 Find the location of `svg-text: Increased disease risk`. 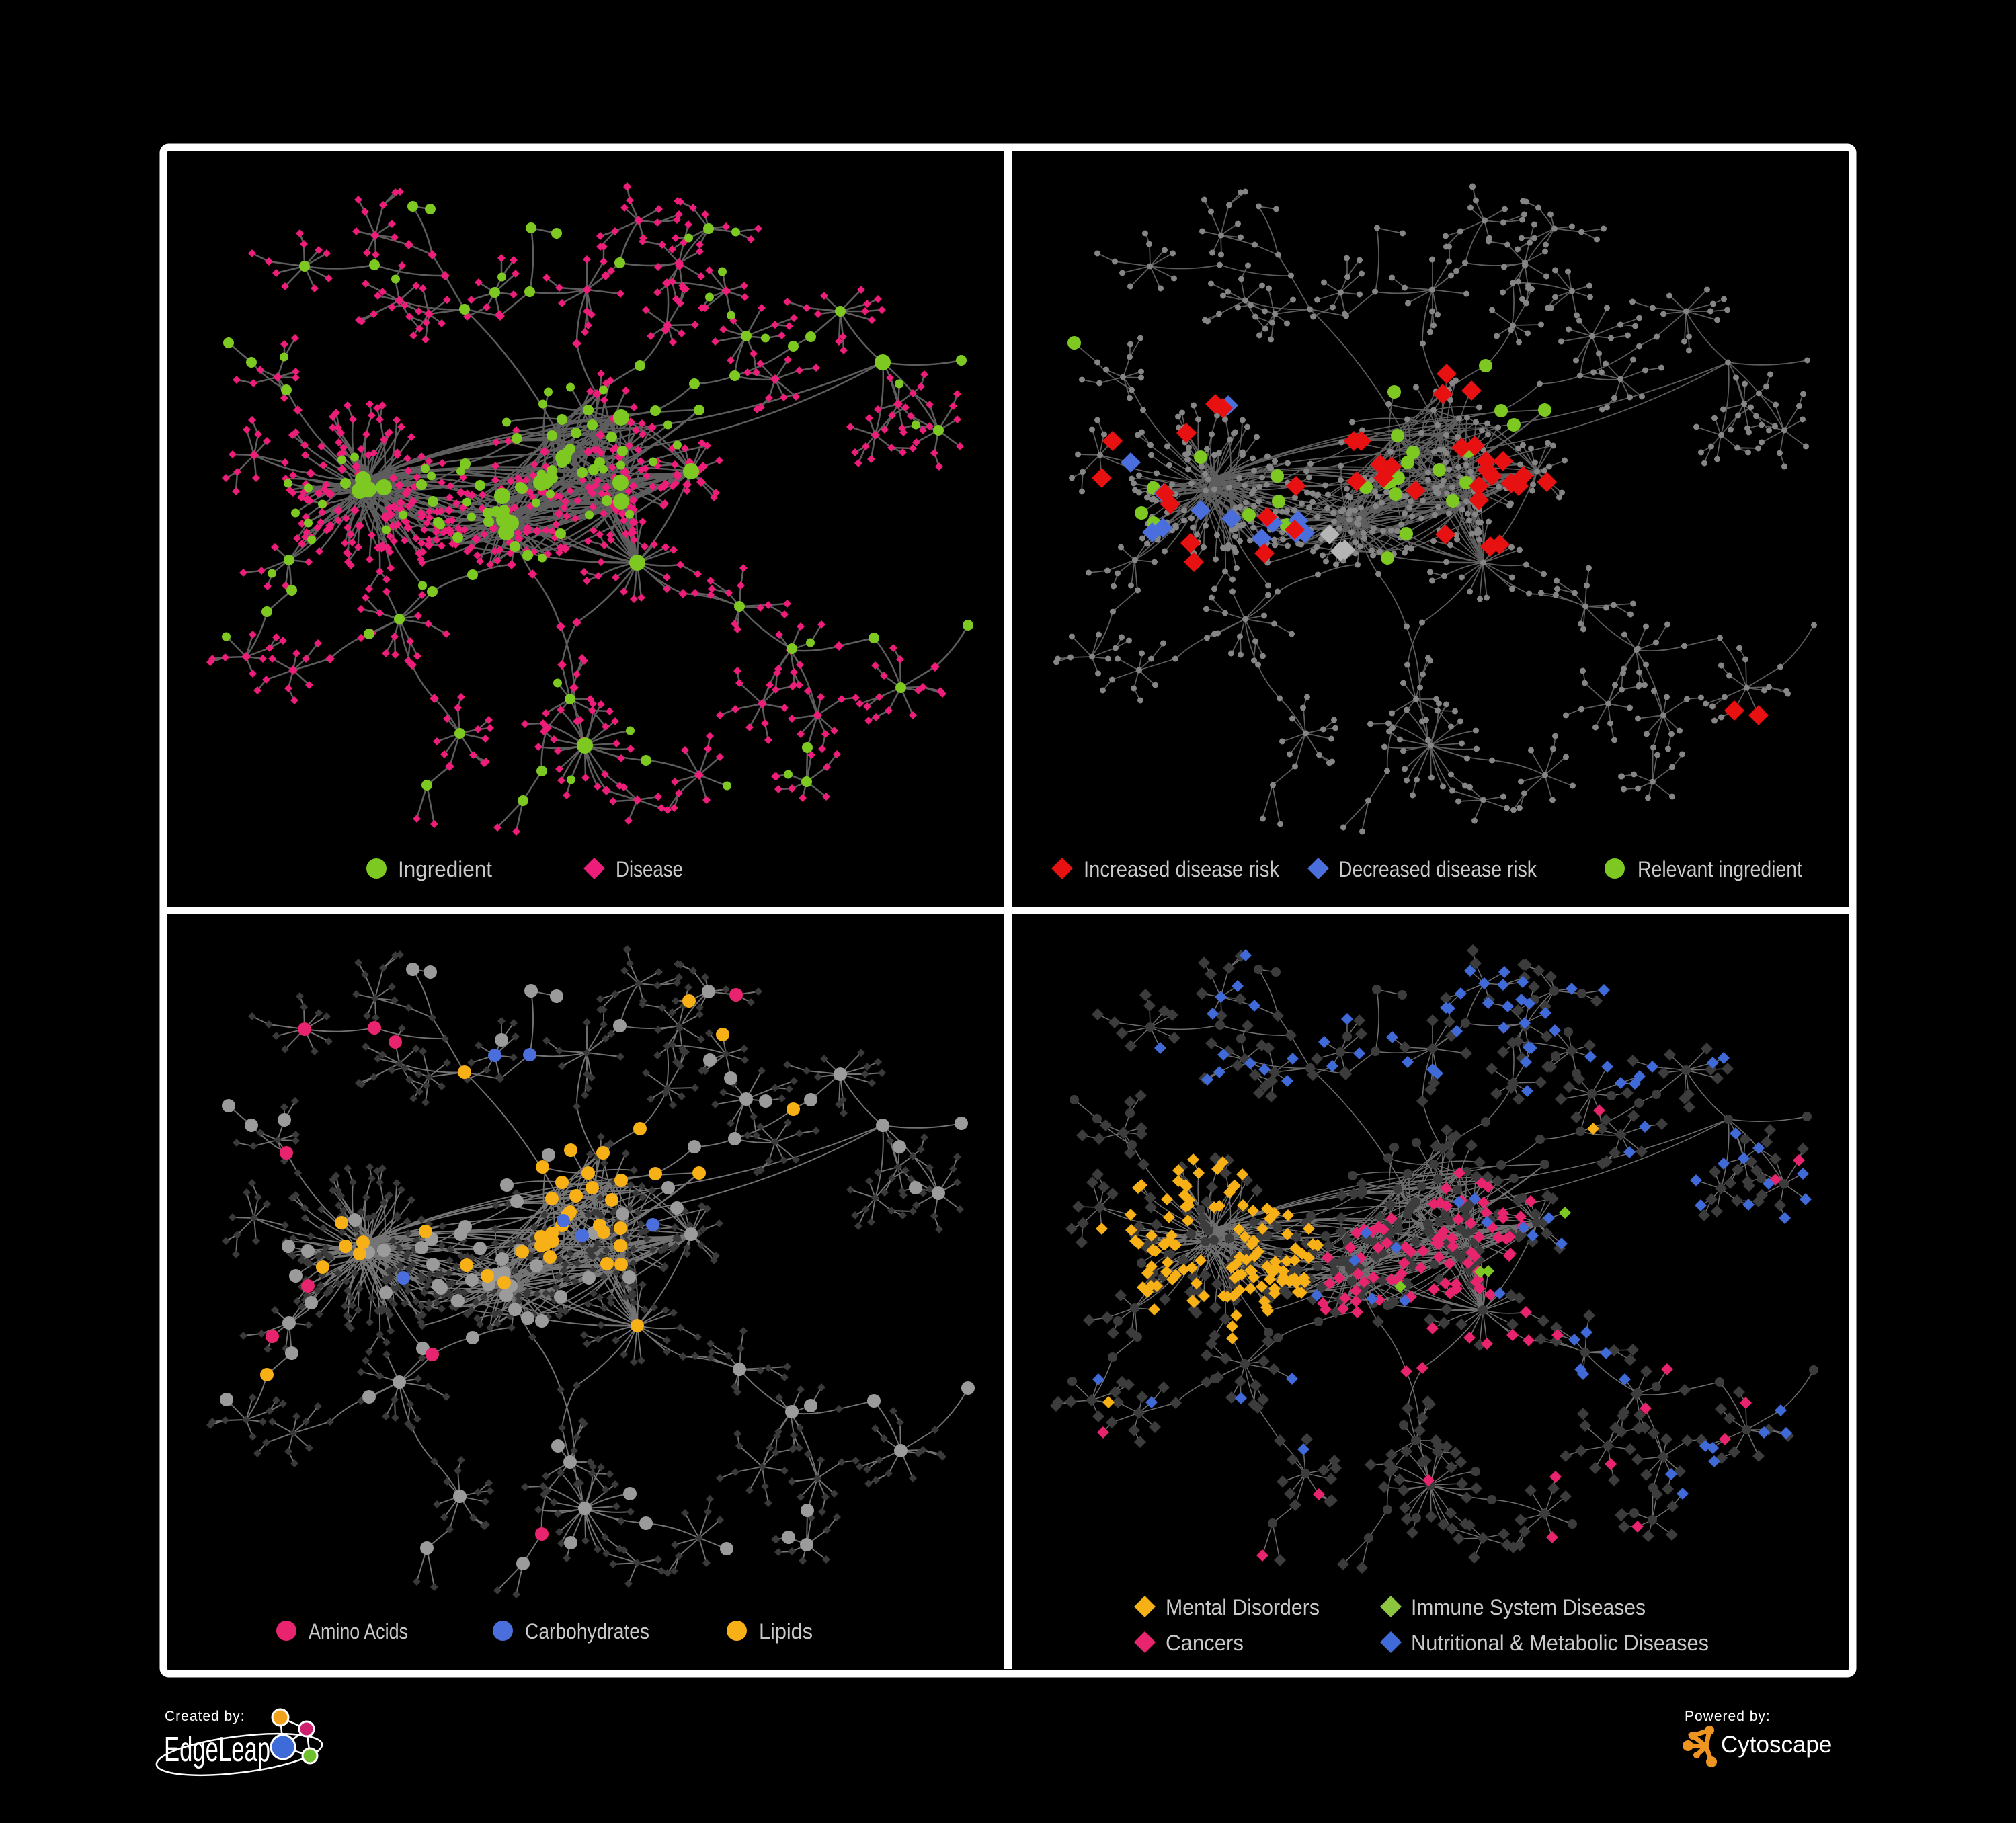

svg-text: Increased disease risk is located at coordinates (1182, 869).